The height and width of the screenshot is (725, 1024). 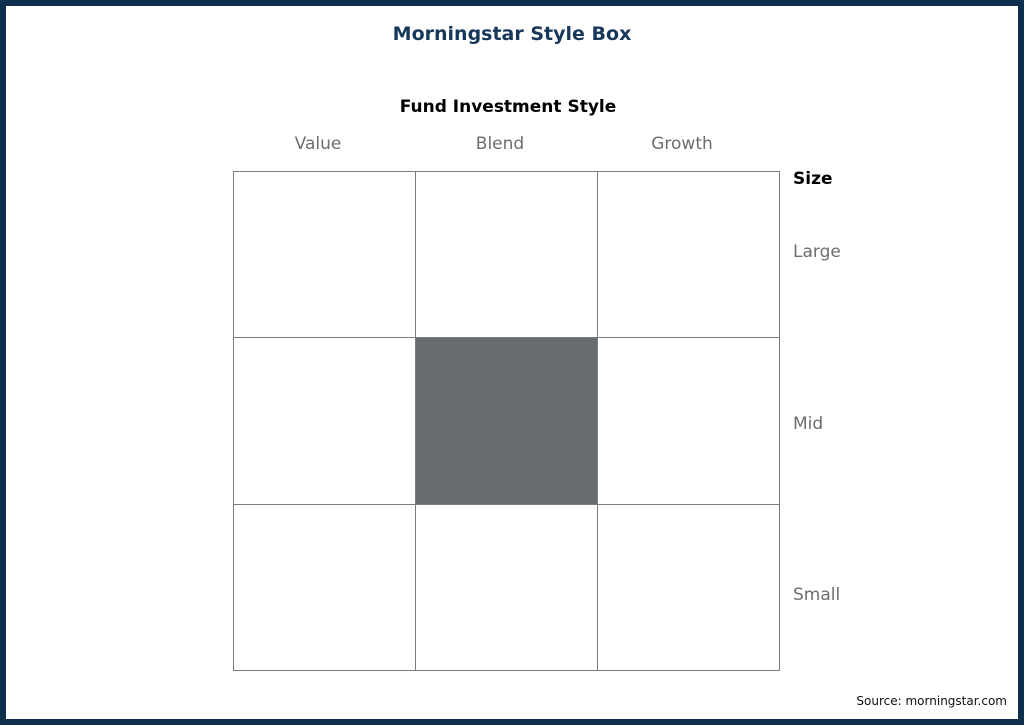 I want to click on cell-small-blend, so click(x=507, y=587).